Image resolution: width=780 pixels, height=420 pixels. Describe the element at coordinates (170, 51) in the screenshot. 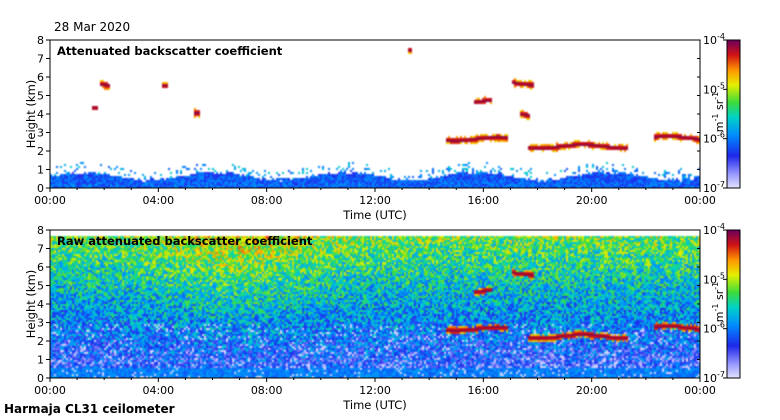

I see `plot-title: Attenuated backscatter coefficient` at that location.